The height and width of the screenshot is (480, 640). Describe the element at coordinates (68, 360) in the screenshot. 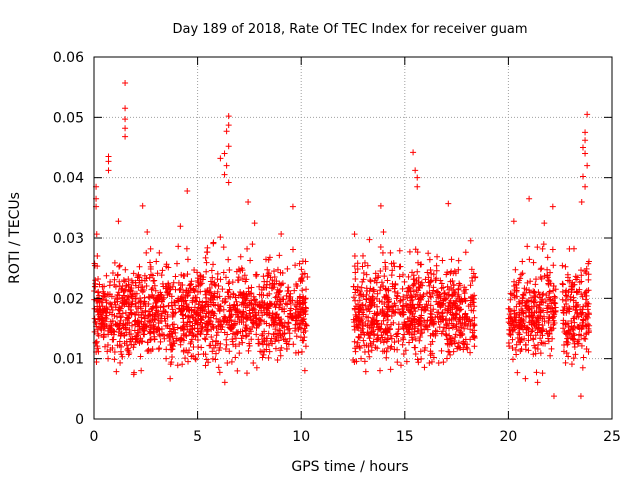

I see `y-tick-label: 0.01` at that location.